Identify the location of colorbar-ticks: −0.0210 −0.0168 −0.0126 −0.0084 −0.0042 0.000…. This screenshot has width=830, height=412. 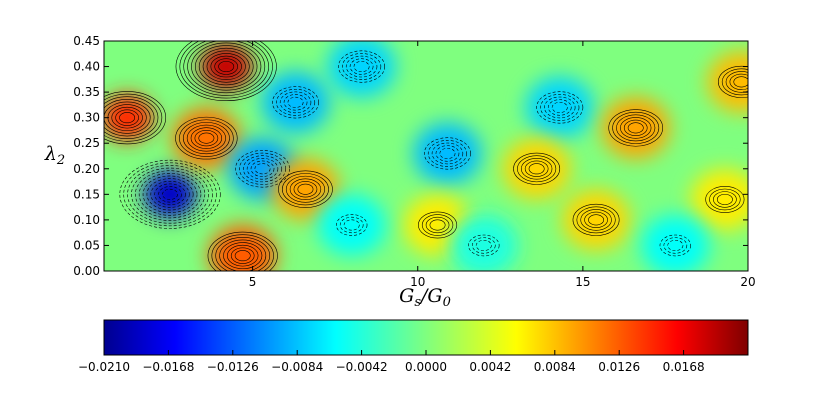
(391, 362).